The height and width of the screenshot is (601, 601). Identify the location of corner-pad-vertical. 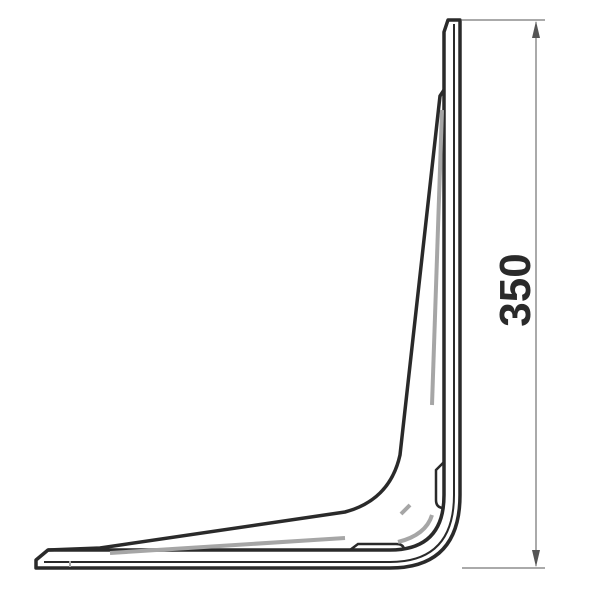
(439, 485).